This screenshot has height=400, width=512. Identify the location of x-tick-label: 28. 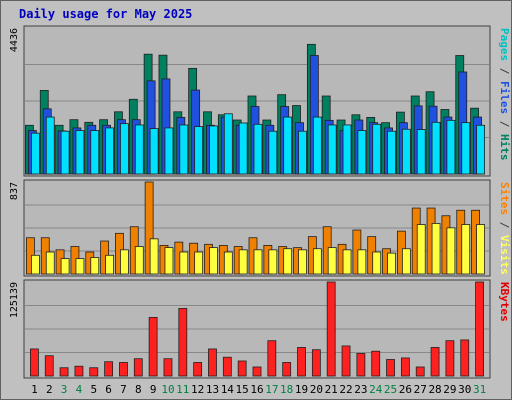
(434, 389).